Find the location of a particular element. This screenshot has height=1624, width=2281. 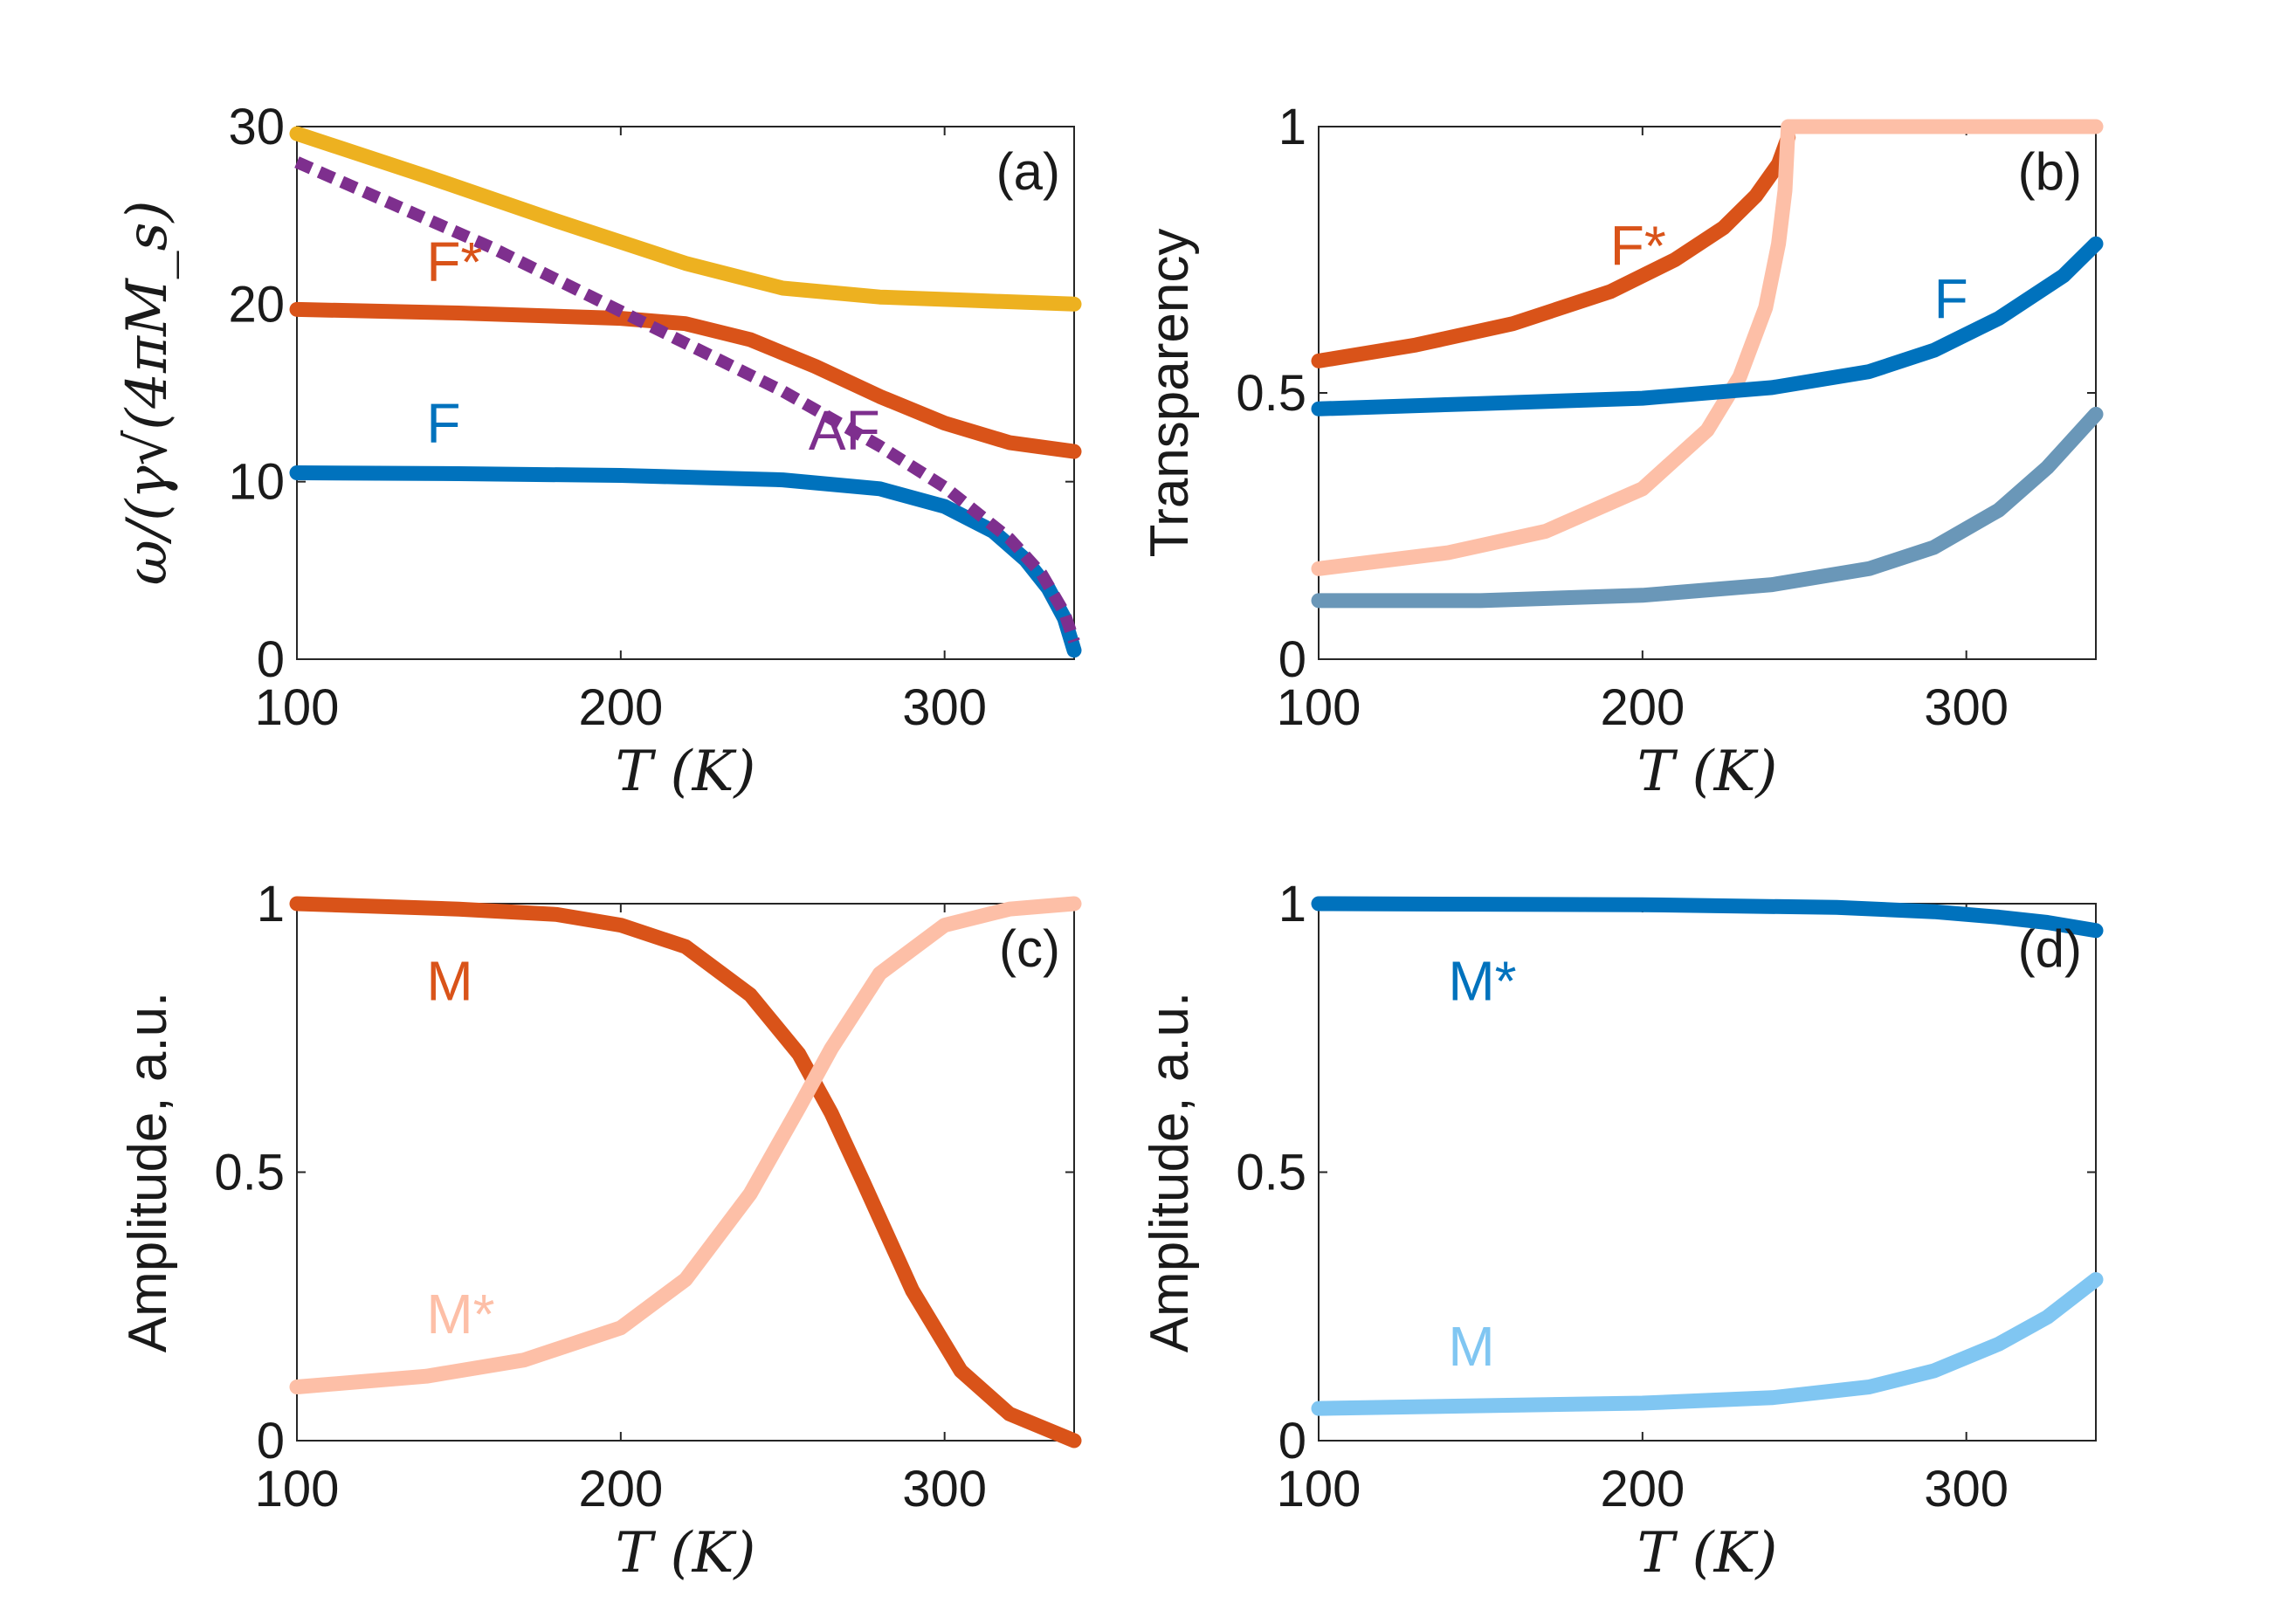

curve-label: AF is located at coordinates (844, 431).